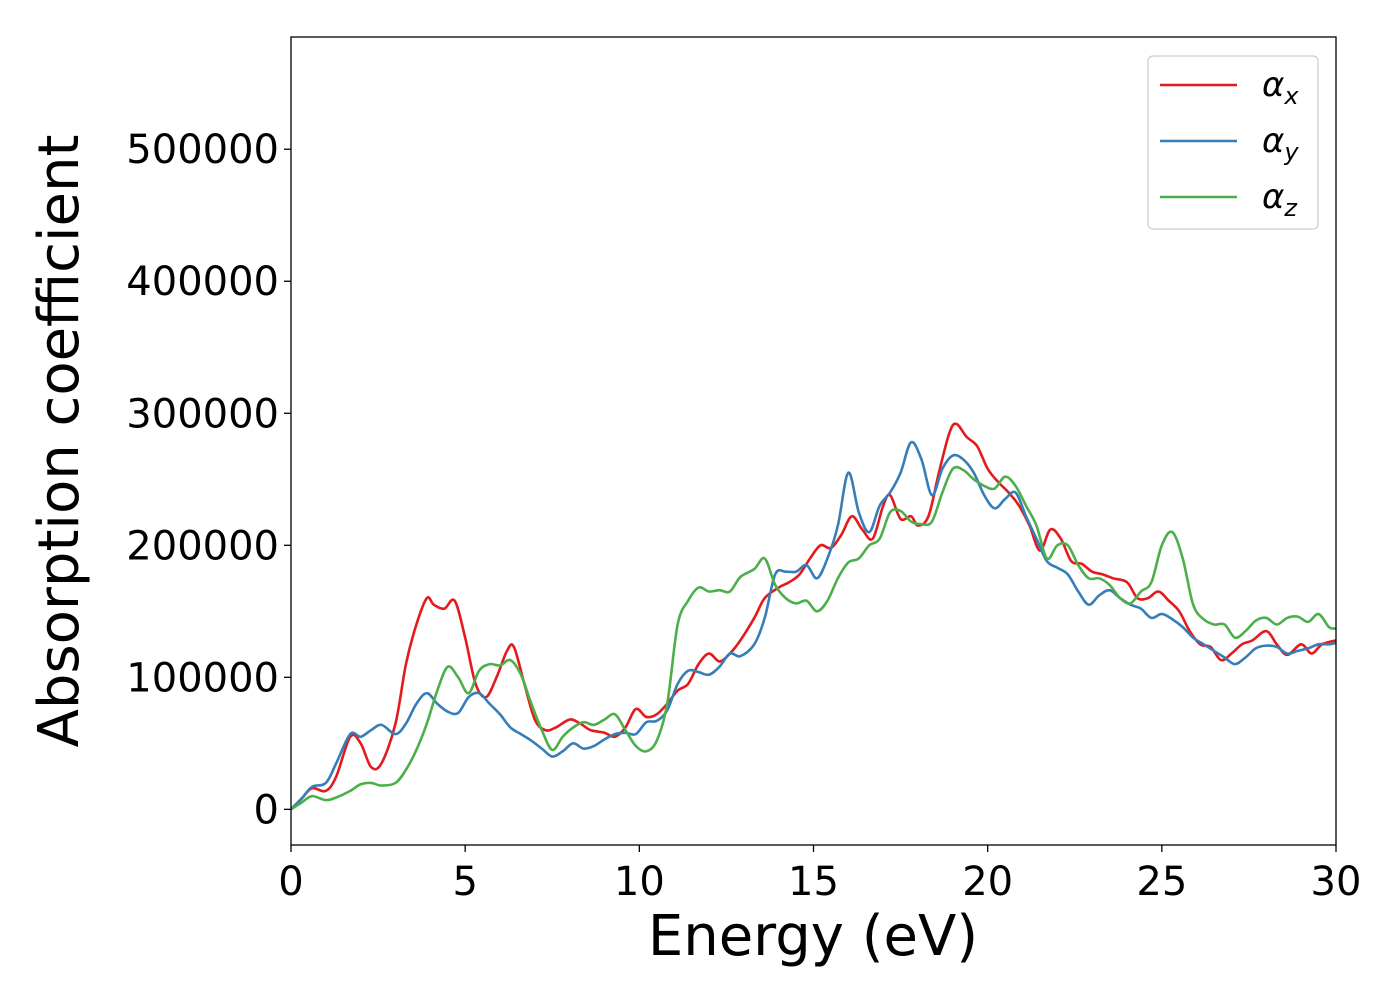  Describe the element at coordinates (813, 936) in the screenshot. I see `x-axis-label: Energy (eV)` at that location.